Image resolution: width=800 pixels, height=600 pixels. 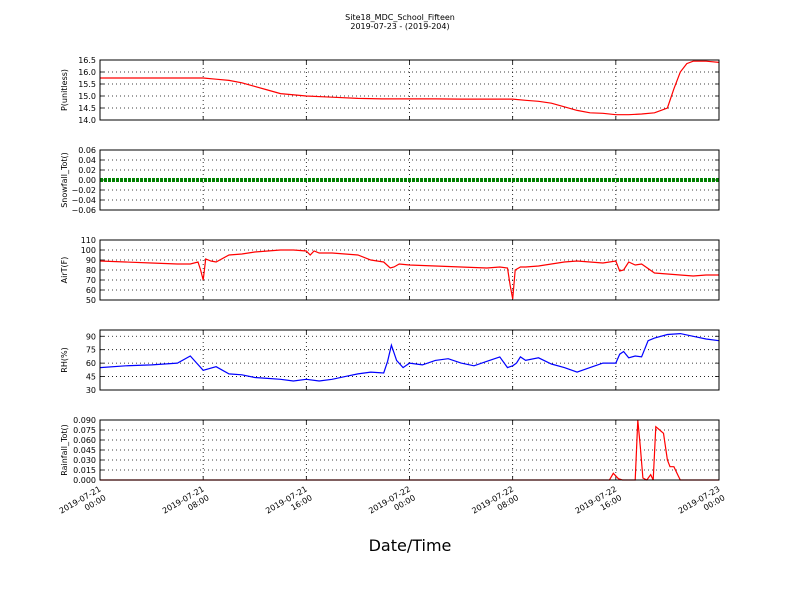 What do you see at coordinates (399, 26) in the screenshot?
I see `chart-subtitle: 2019-07-23 - (2019-204)` at bounding box center [399, 26].